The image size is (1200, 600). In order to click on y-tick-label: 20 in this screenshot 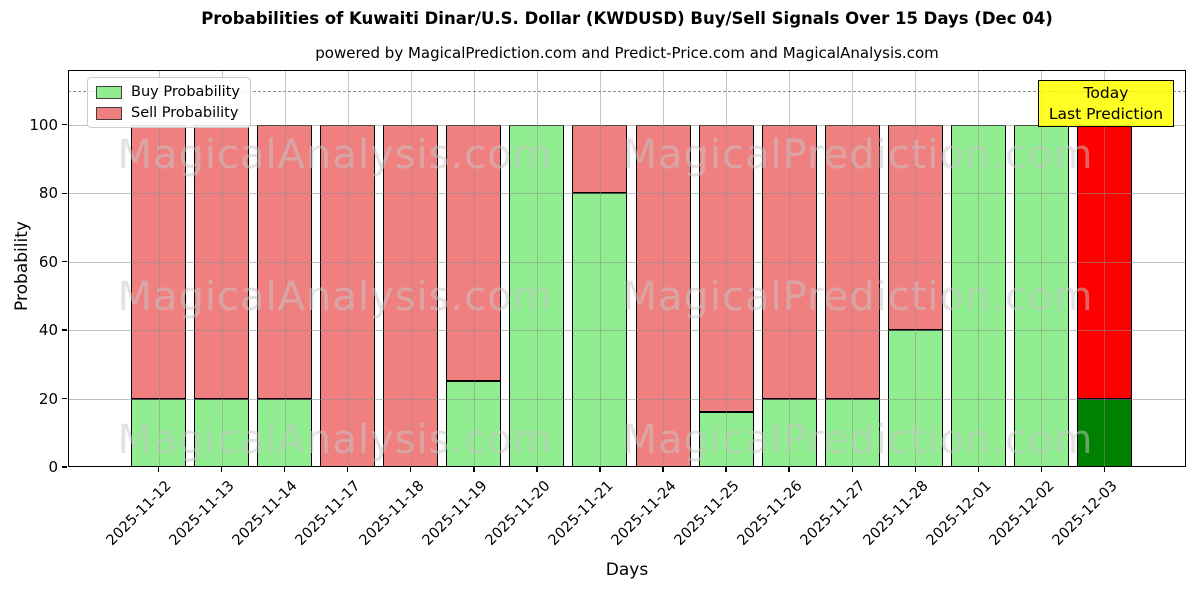, I will do `click(48, 398)`.